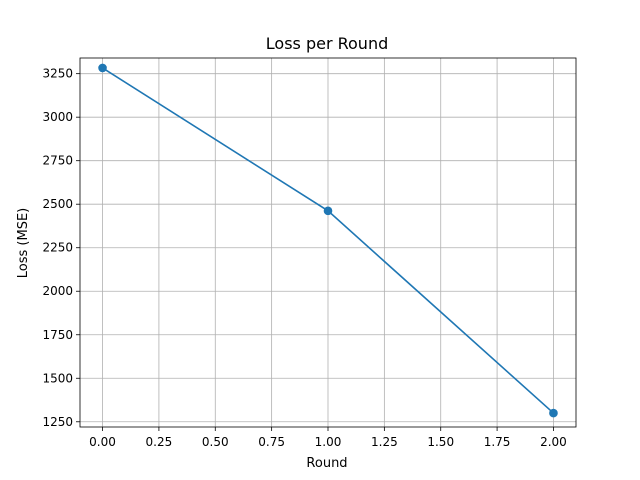  What do you see at coordinates (384, 442) in the screenshot?
I see `x-tick-label: 1.25` at bounding box center [384, 442].